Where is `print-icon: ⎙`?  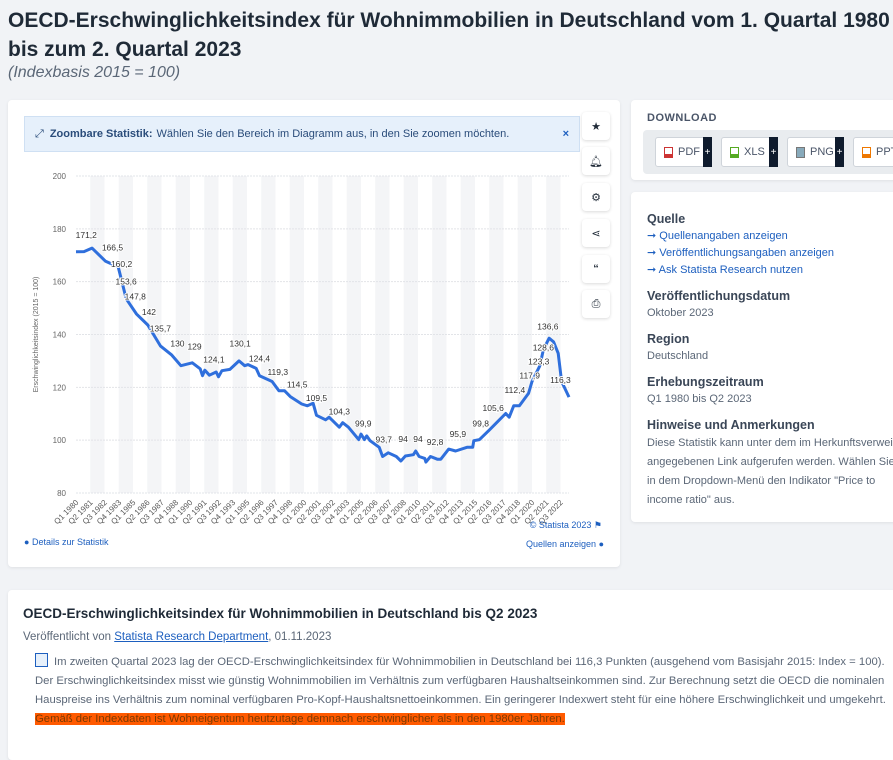
print-icon: ⎙ is located at coordinates (596, 303).